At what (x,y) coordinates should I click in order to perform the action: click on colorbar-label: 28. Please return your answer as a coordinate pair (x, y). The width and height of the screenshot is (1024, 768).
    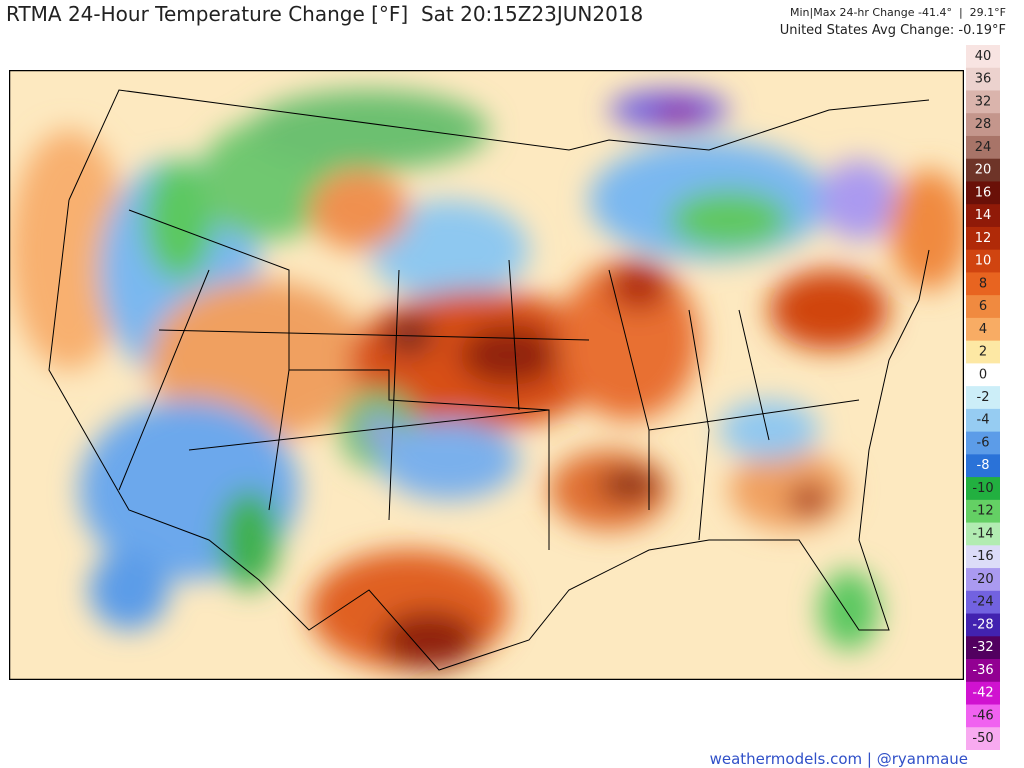
    Looking at the image, I should click on (983, 124).